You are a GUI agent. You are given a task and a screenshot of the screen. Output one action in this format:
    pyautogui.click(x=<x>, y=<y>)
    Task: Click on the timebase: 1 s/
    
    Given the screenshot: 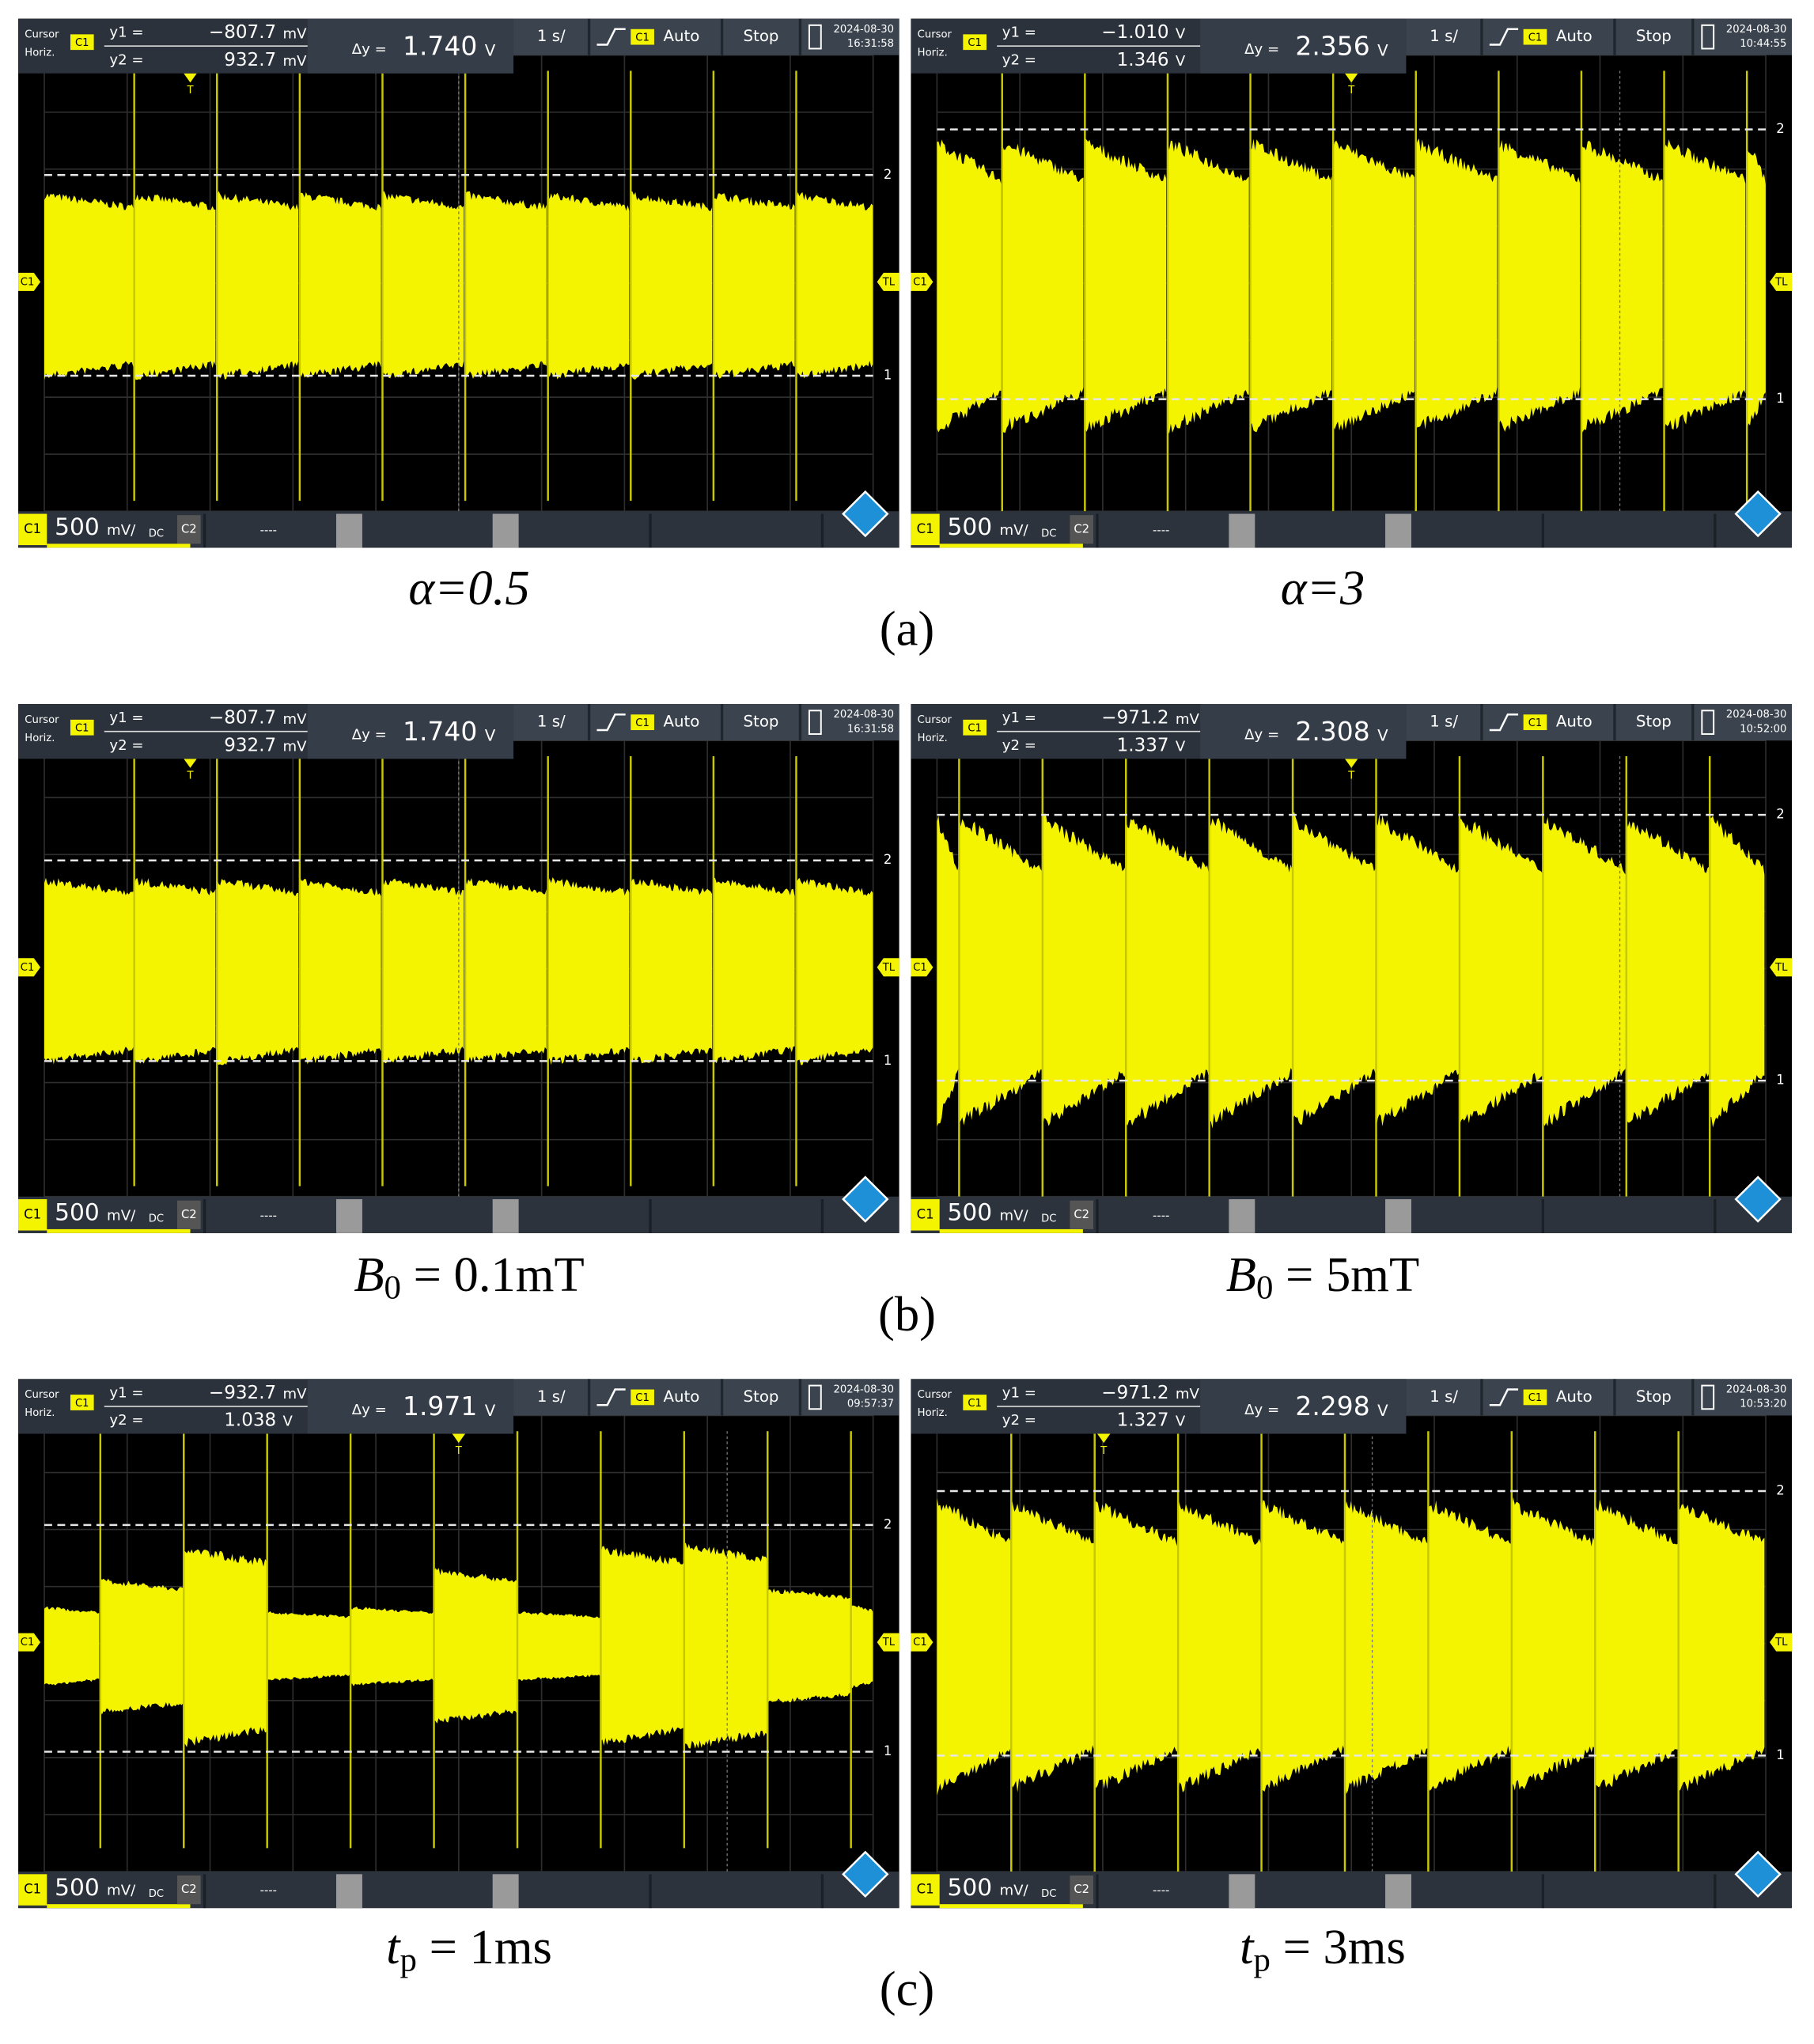 What is the action you would take?
    pyautogui.click(x=551, y=722)
    